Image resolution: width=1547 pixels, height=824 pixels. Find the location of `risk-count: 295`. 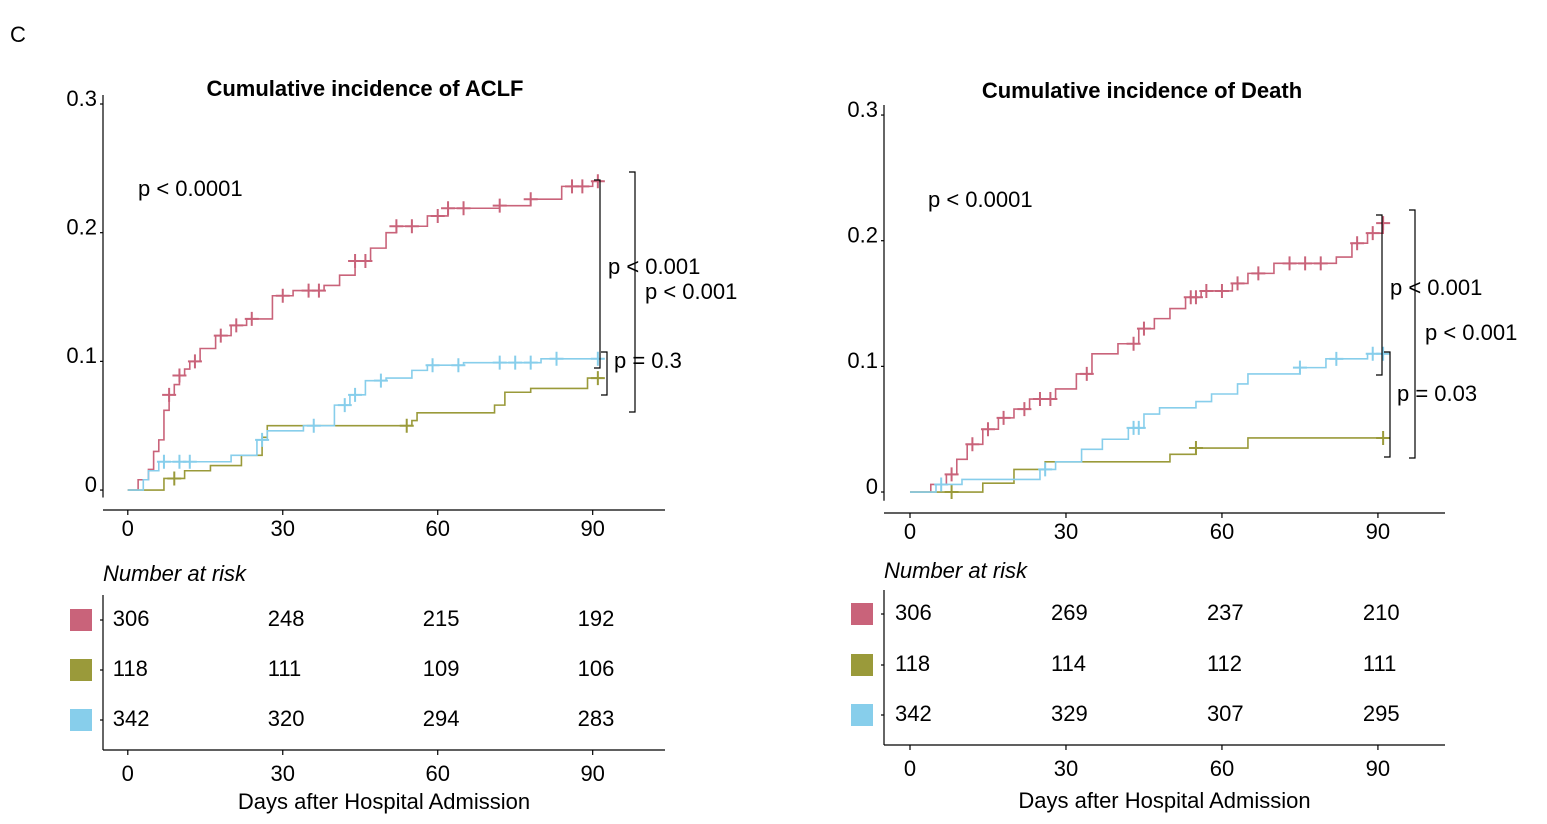

risk-count: 295 is located at coordinates (1381, 713).